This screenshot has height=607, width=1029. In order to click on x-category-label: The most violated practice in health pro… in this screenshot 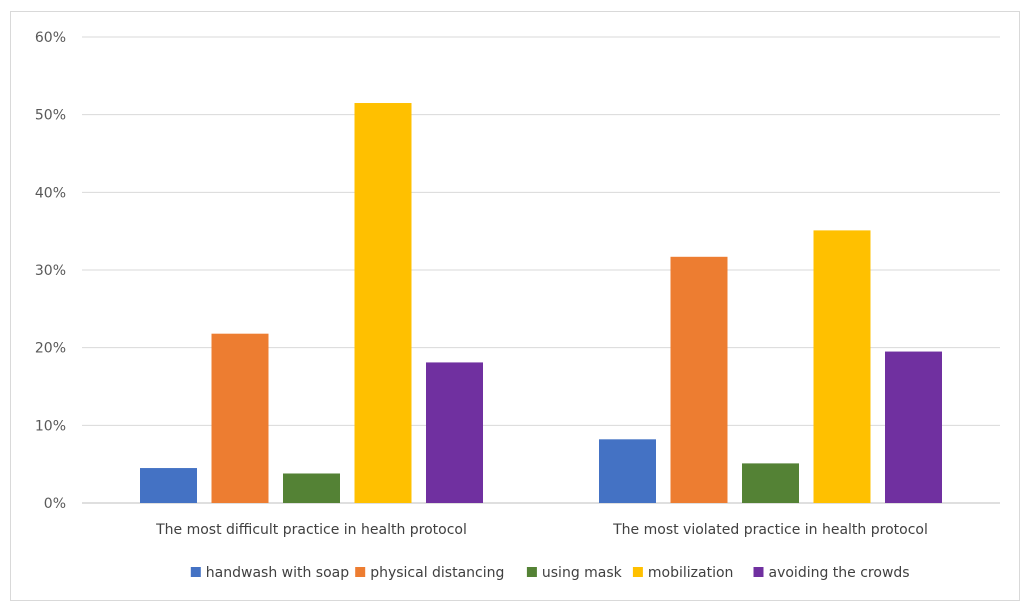, I will do `click(770, 530)`.